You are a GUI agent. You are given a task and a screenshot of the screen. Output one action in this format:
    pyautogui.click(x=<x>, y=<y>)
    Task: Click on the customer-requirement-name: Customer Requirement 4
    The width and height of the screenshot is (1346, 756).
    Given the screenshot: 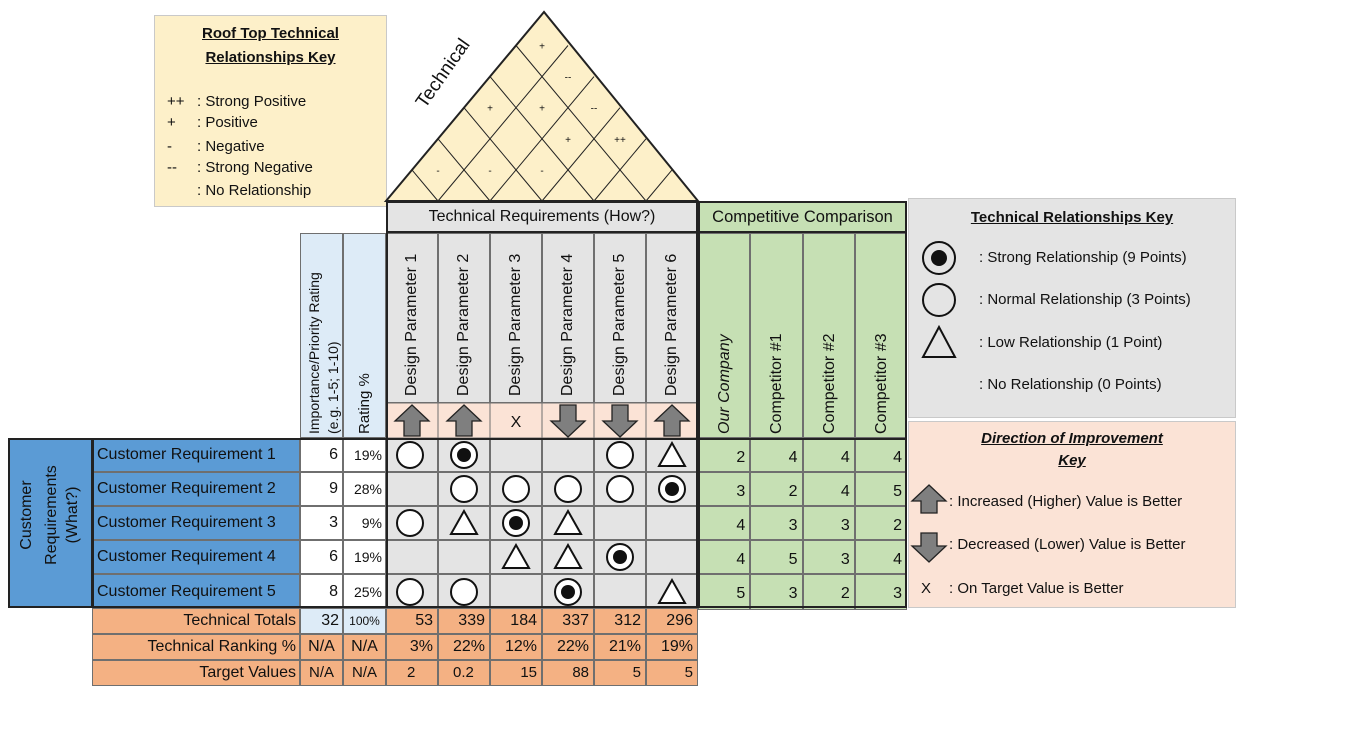 What is the action you would take?
    pyautogui.click(x=196, y=557)
    